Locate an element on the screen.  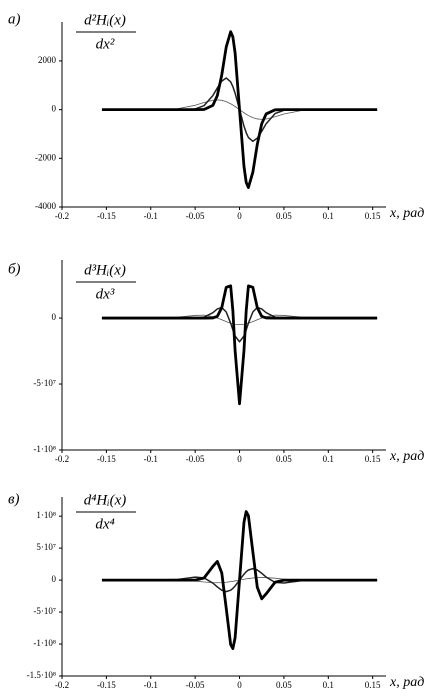
y-label-bottom: dx³ is located at coordinates (105, 294).